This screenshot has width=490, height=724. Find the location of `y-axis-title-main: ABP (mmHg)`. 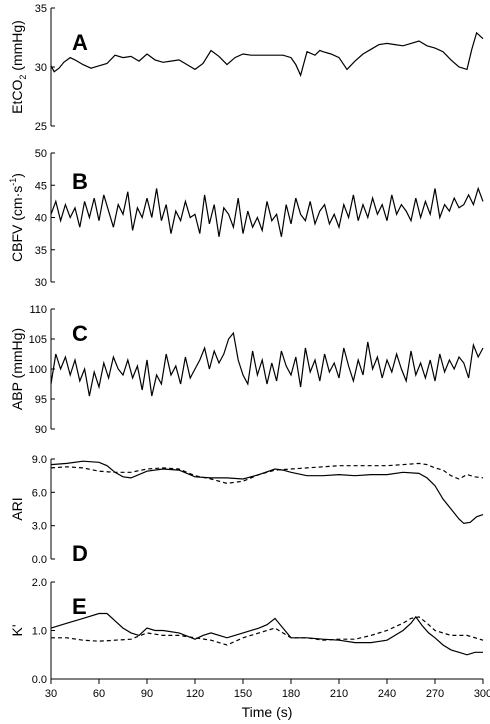

y-axis-title-main: ABP (mmHg) is located at coordinates (17, 369).